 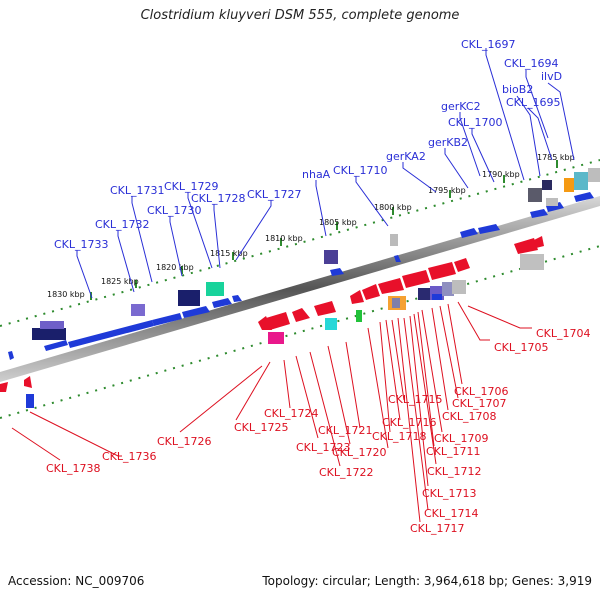 What do you see at coordinates (454, 471) in the screenshot?
I see `gene-label-bottom: CKL_1712` at bounding box center [454, 471].